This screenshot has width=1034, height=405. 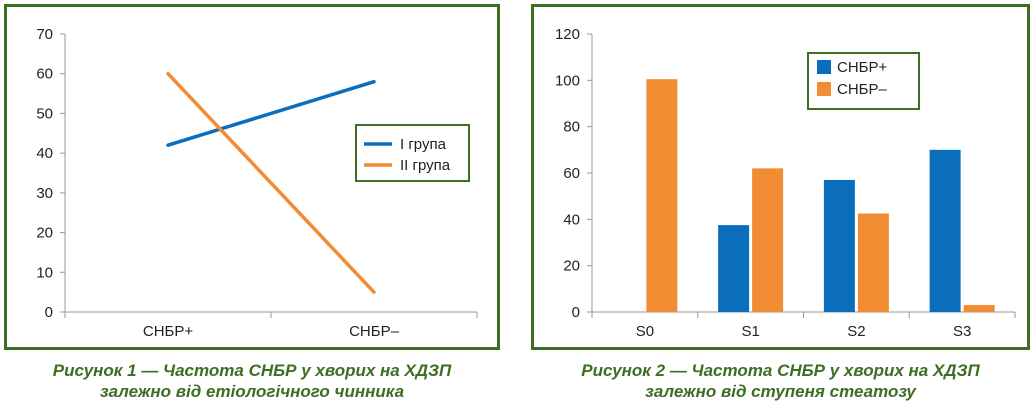 I want to click on y-tick-label: 120, so click(x=567, y=34).